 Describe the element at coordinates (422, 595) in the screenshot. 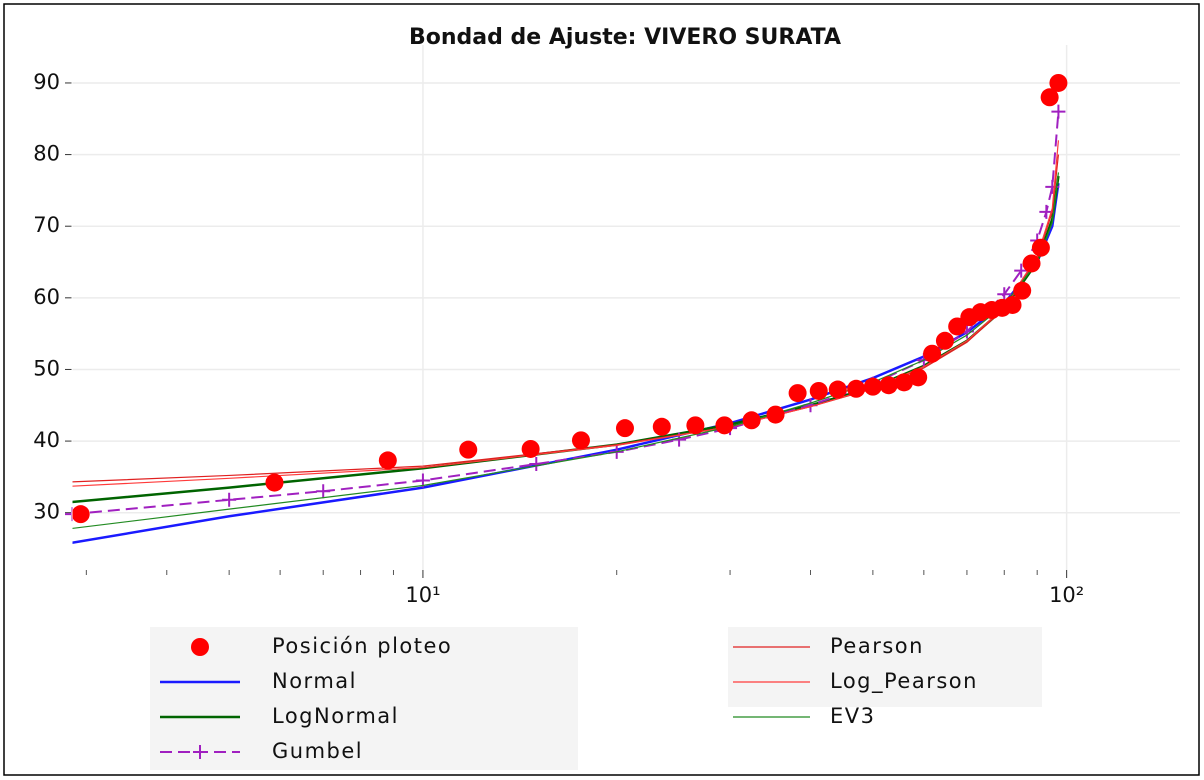

I see `x-tick-label: 10¹` at that location.